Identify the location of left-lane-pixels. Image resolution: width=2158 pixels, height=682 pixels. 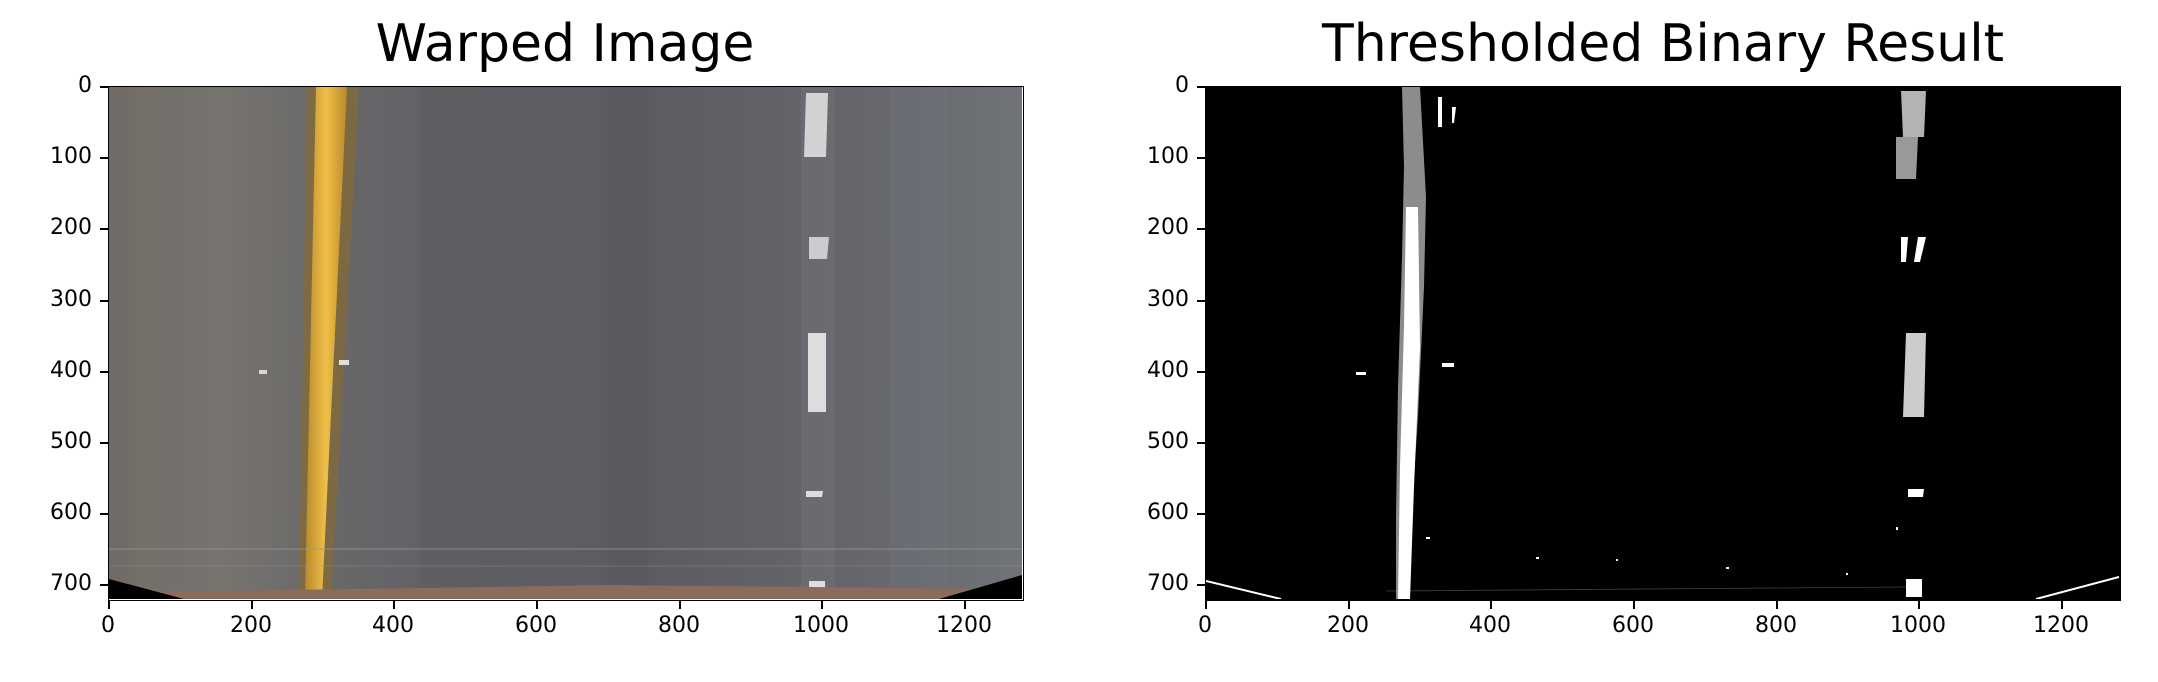
(1426, 343).